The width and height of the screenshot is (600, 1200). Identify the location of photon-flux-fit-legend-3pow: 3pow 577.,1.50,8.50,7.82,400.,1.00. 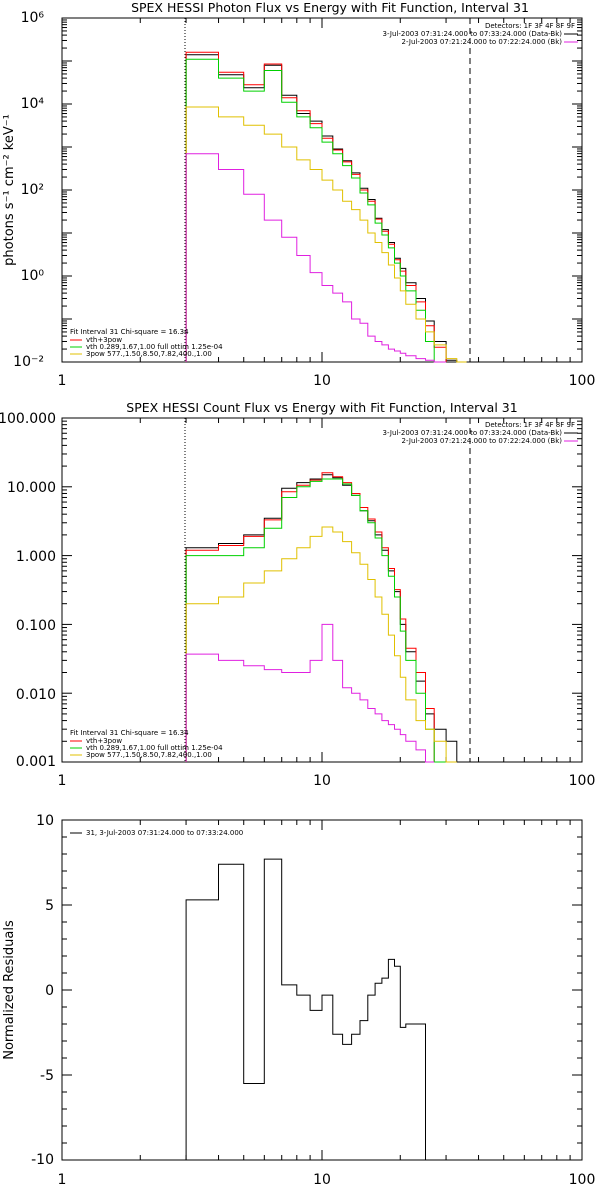
(149, 354).